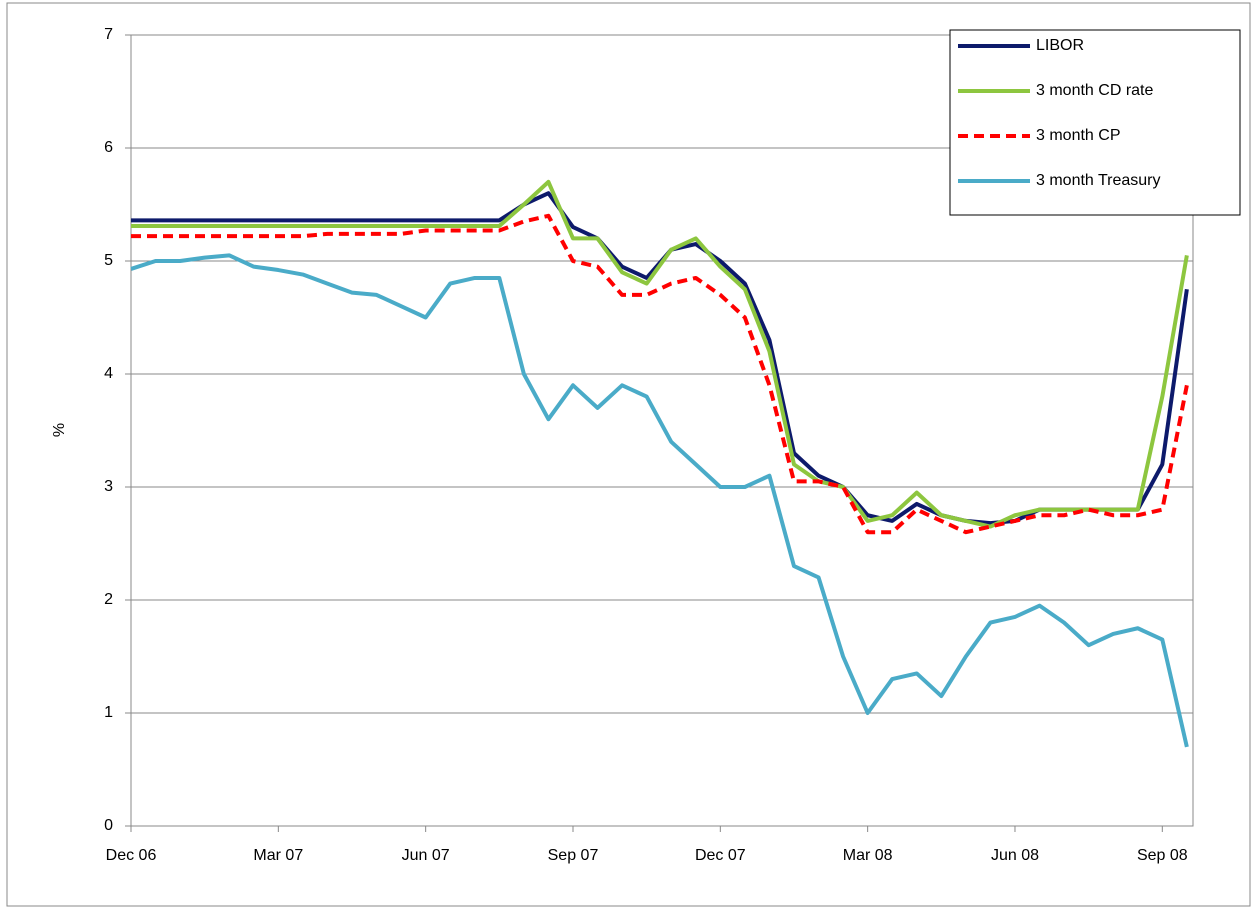  Describe the element at coordinates (573, 855) in the screenshot. I see `x-tick-label: Sep 07` at that location.